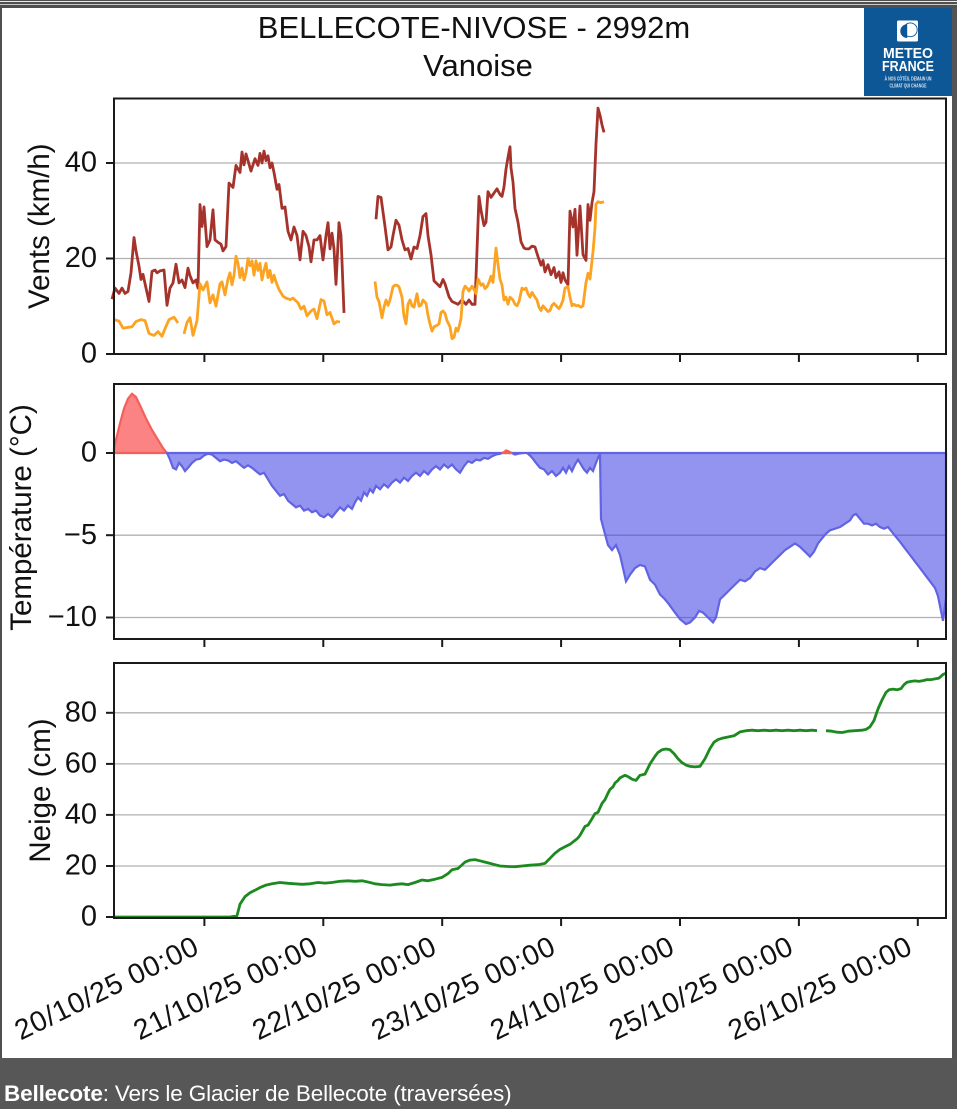  What do you see at coordinates (39, 226) in the screenshot?
I see `svg-text: Vents (km/h)` at bounding box center [39, 226].